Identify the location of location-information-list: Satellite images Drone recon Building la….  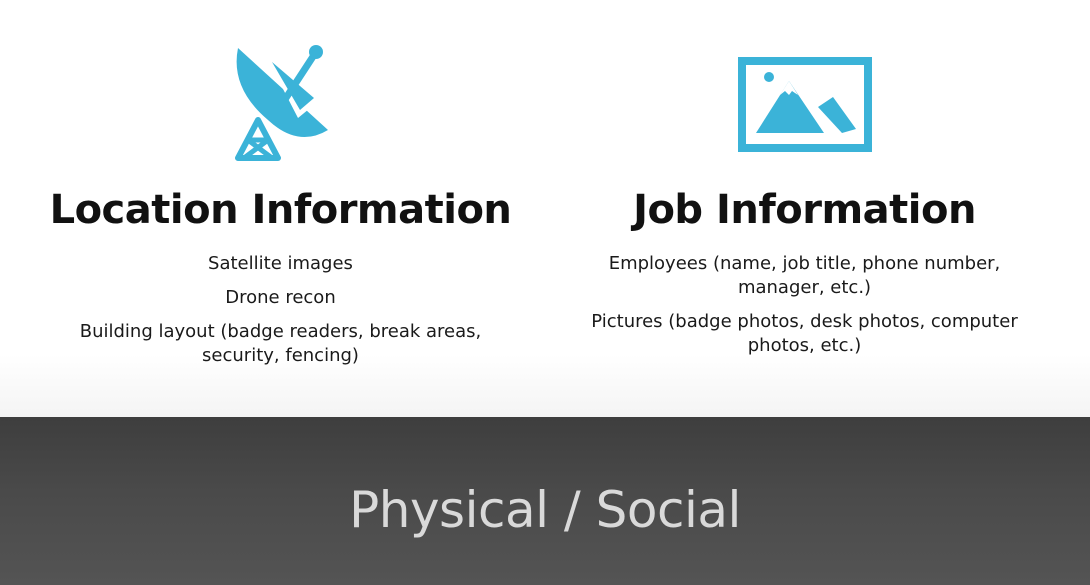
(280, 315).